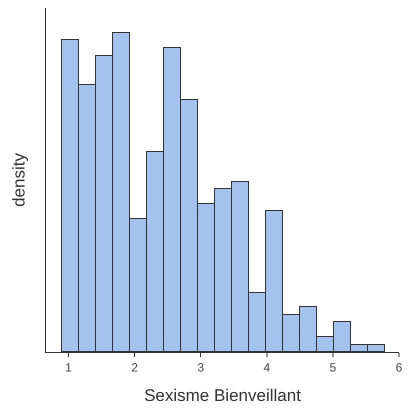  I want to click on y-axis-title: density, so click(19, 179).